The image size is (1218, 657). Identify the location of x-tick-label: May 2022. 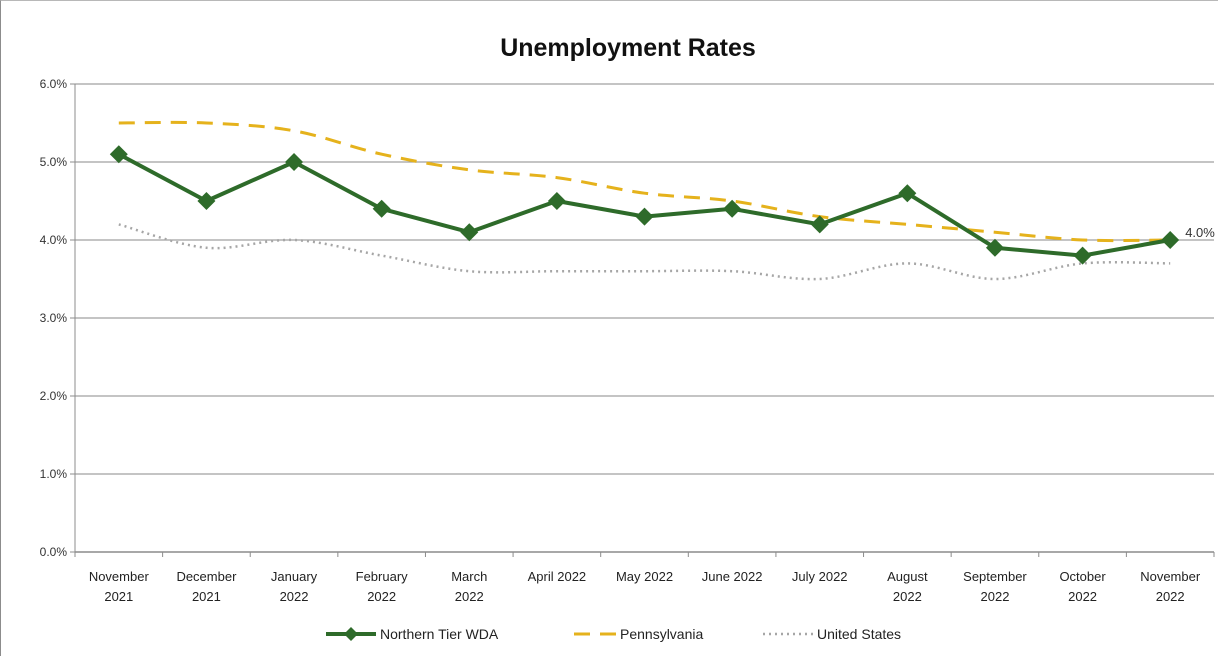
(644, 576).